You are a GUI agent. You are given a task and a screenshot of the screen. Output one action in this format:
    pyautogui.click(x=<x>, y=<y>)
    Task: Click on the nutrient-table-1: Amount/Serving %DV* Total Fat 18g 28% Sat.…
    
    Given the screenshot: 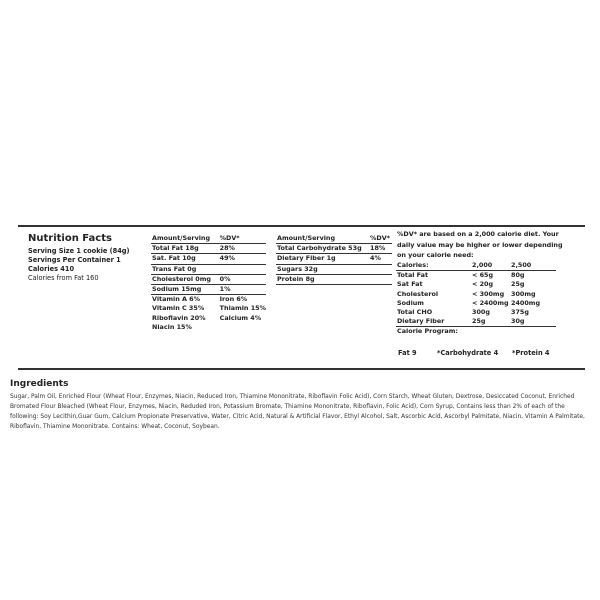 What is the action you would take?
    pyautogui.click(x=208, y=283)
    